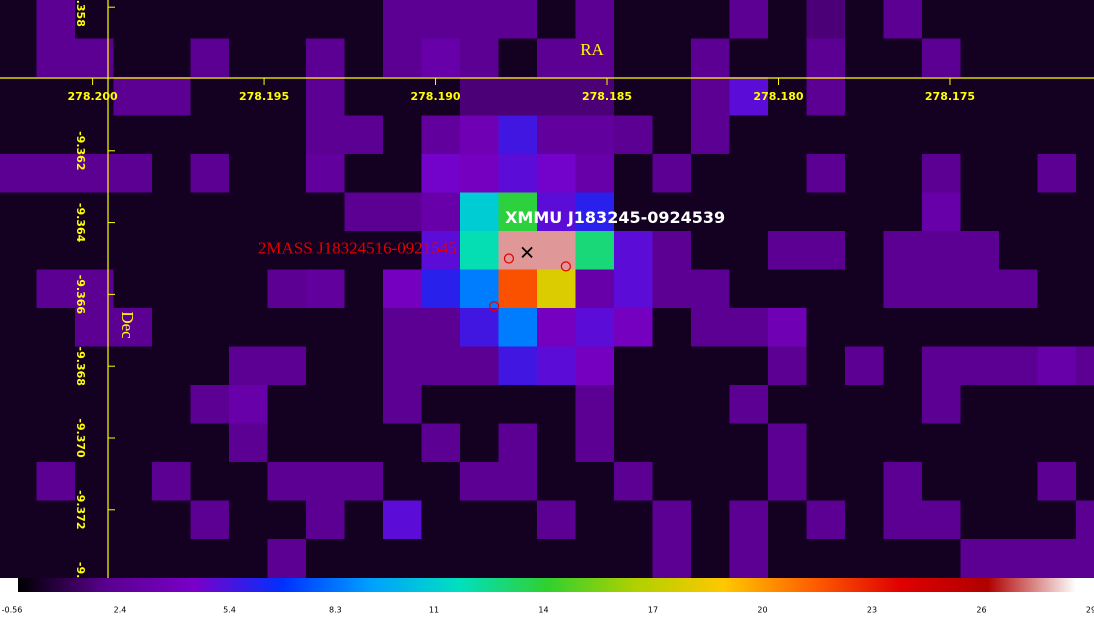  What do you see at coordinates (592, 49) in the screenshot?
I see `x-axis-label: RA` at bounding box center [592, 49].